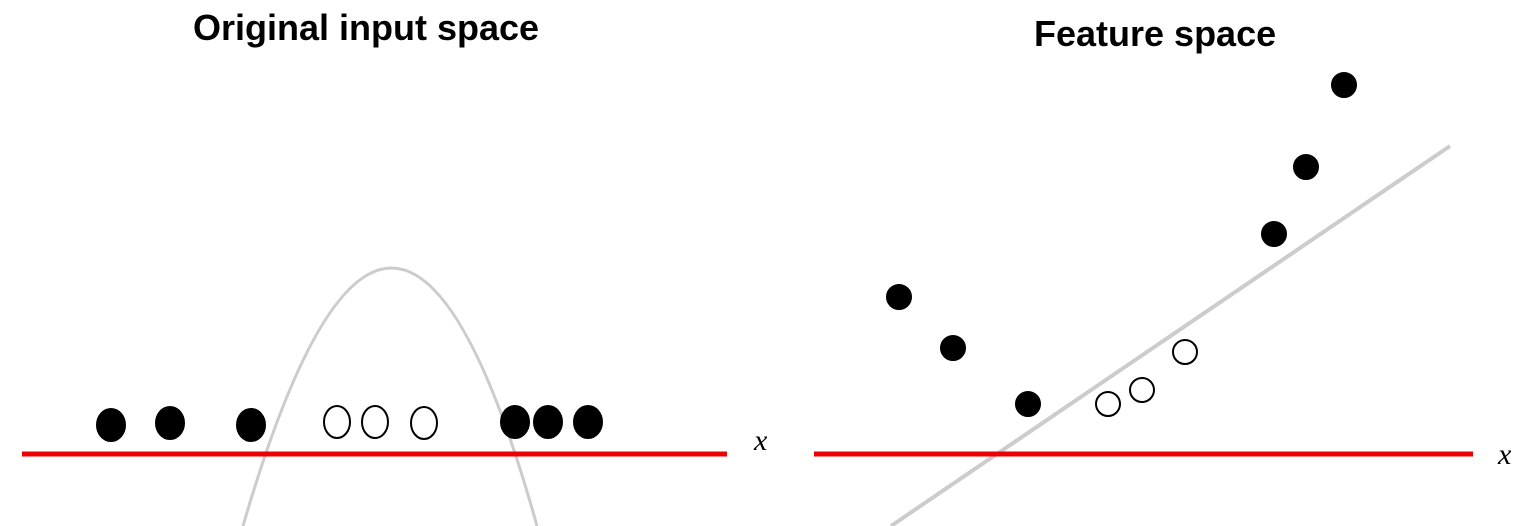 The width and height of the screenshot is (1530, 526). What do you see at coordinates (761, 440) in the screenshot?
I see `left-axis-label: x` at bounding box center [761, 440].